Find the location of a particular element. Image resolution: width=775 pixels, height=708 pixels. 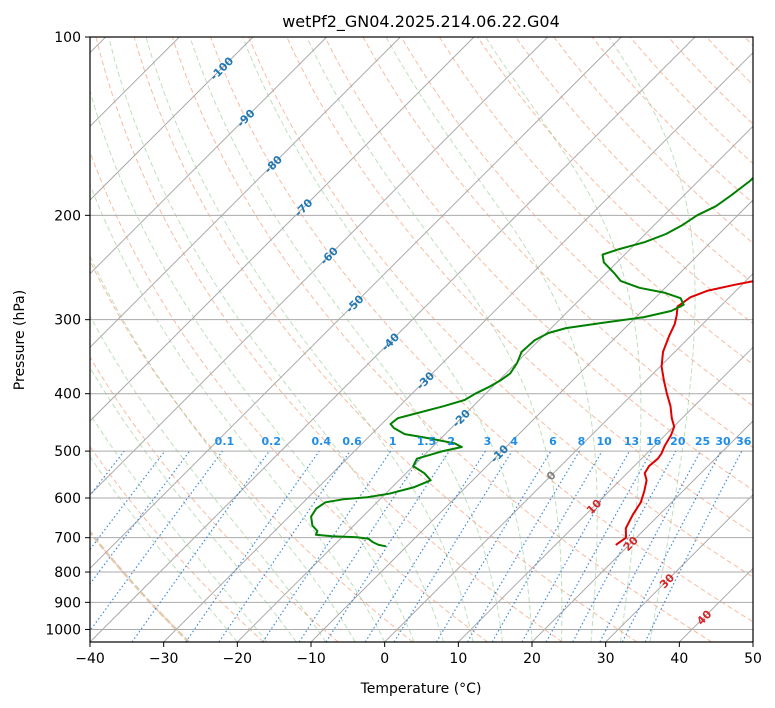

mixing-ratio-label: 6 is located at coordinates (553, 441).